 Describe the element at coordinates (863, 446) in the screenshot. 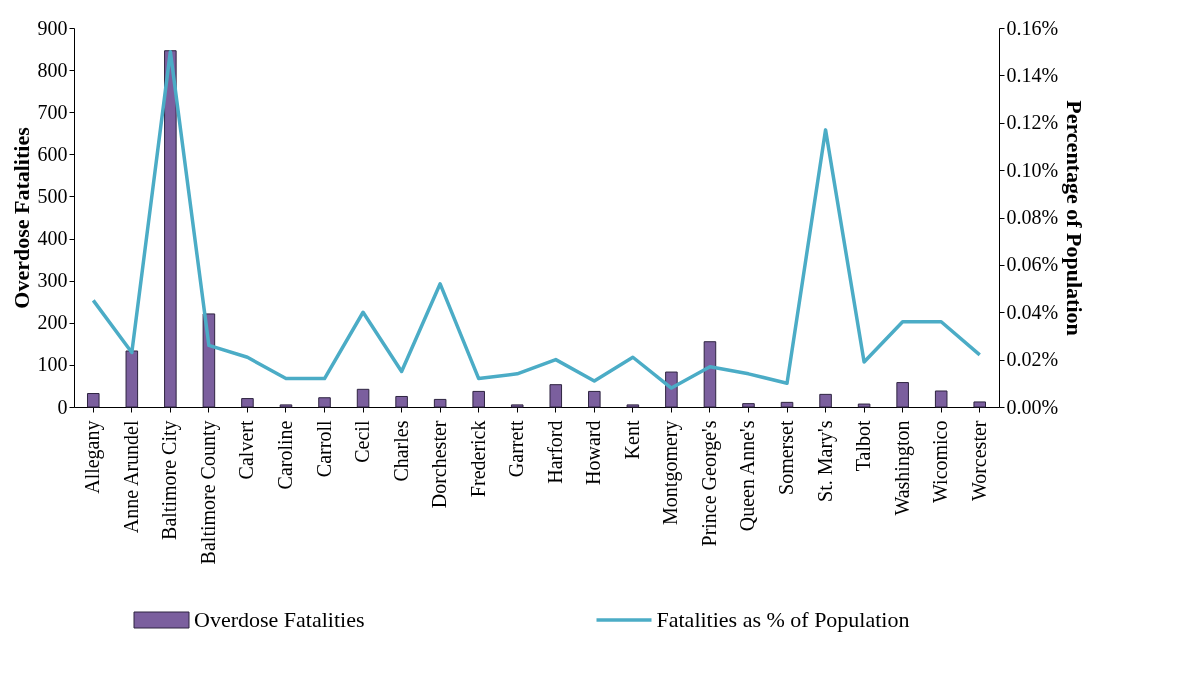

I see `x-tick-label: Talbot` at that location.